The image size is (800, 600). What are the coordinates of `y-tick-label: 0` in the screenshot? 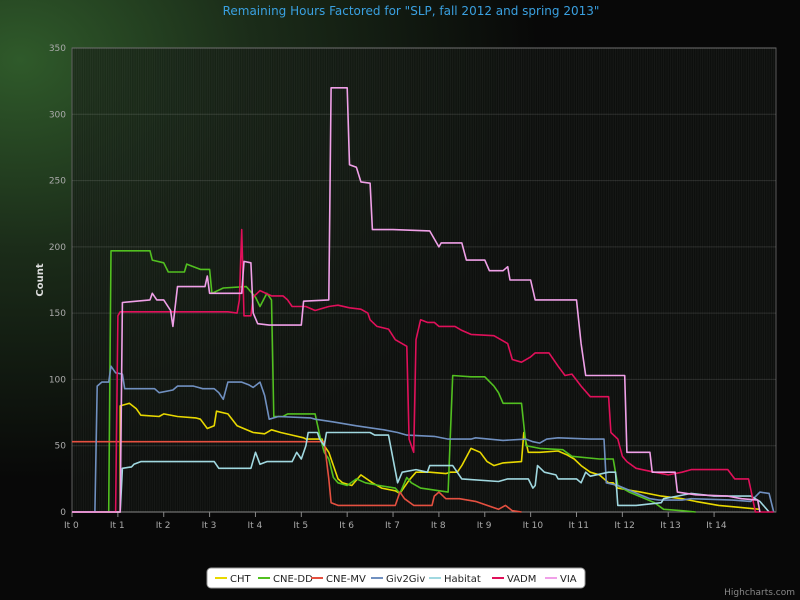 It's located at (63, 513).